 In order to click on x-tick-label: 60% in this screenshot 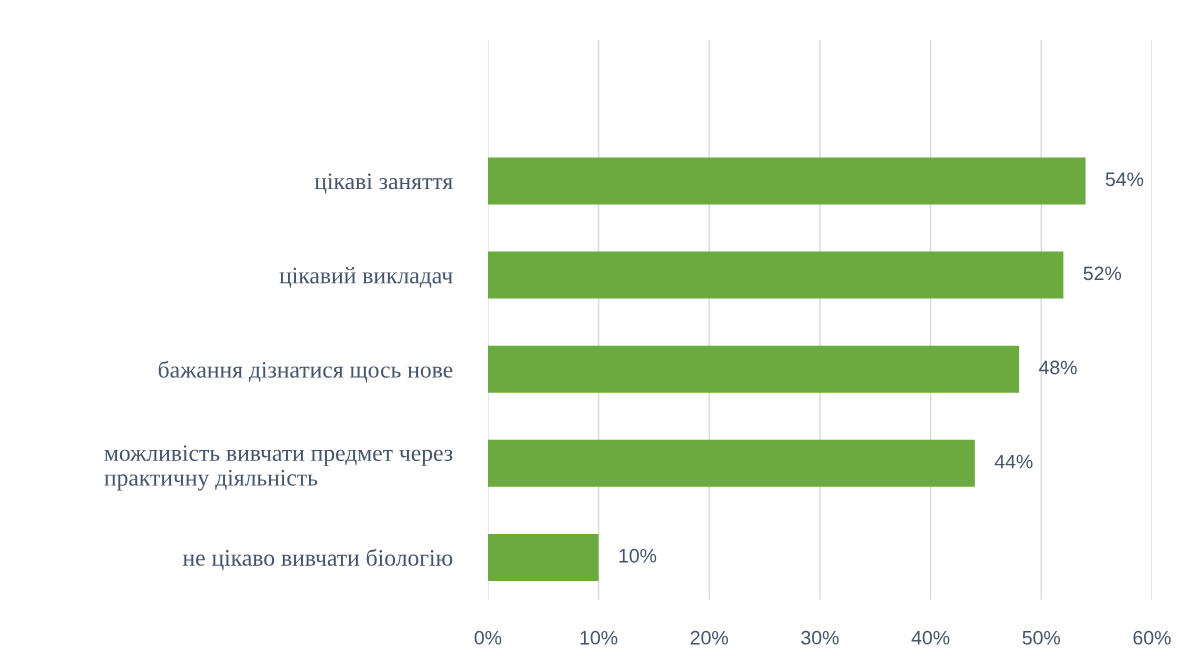, I will do `click(1152, 637)`.